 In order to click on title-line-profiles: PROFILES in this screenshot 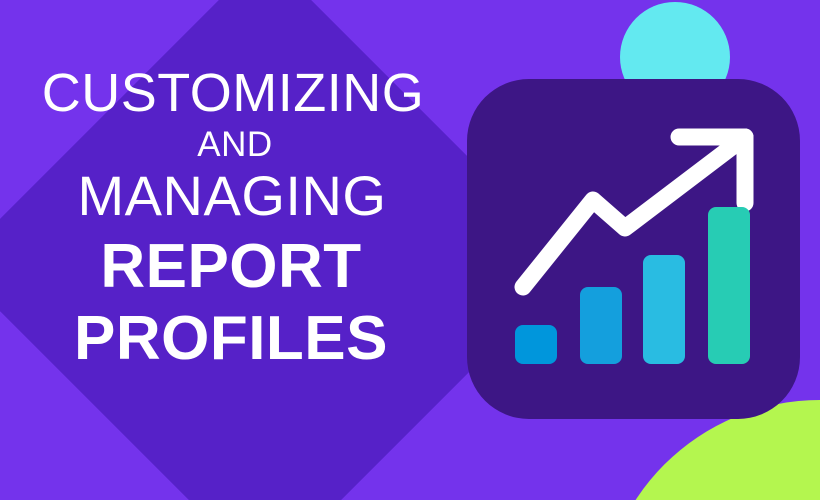, I will do `click(231, 338)`.